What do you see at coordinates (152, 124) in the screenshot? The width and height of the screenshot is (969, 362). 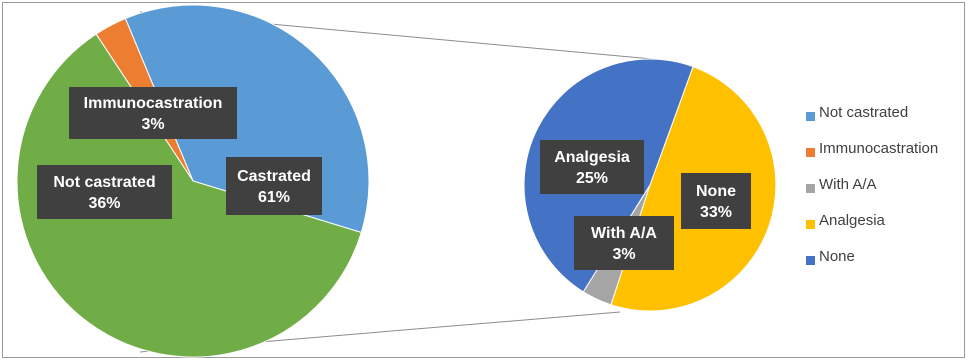 I see `data-label-value-immunocastration: 3%` at bounding box center [152, 124].